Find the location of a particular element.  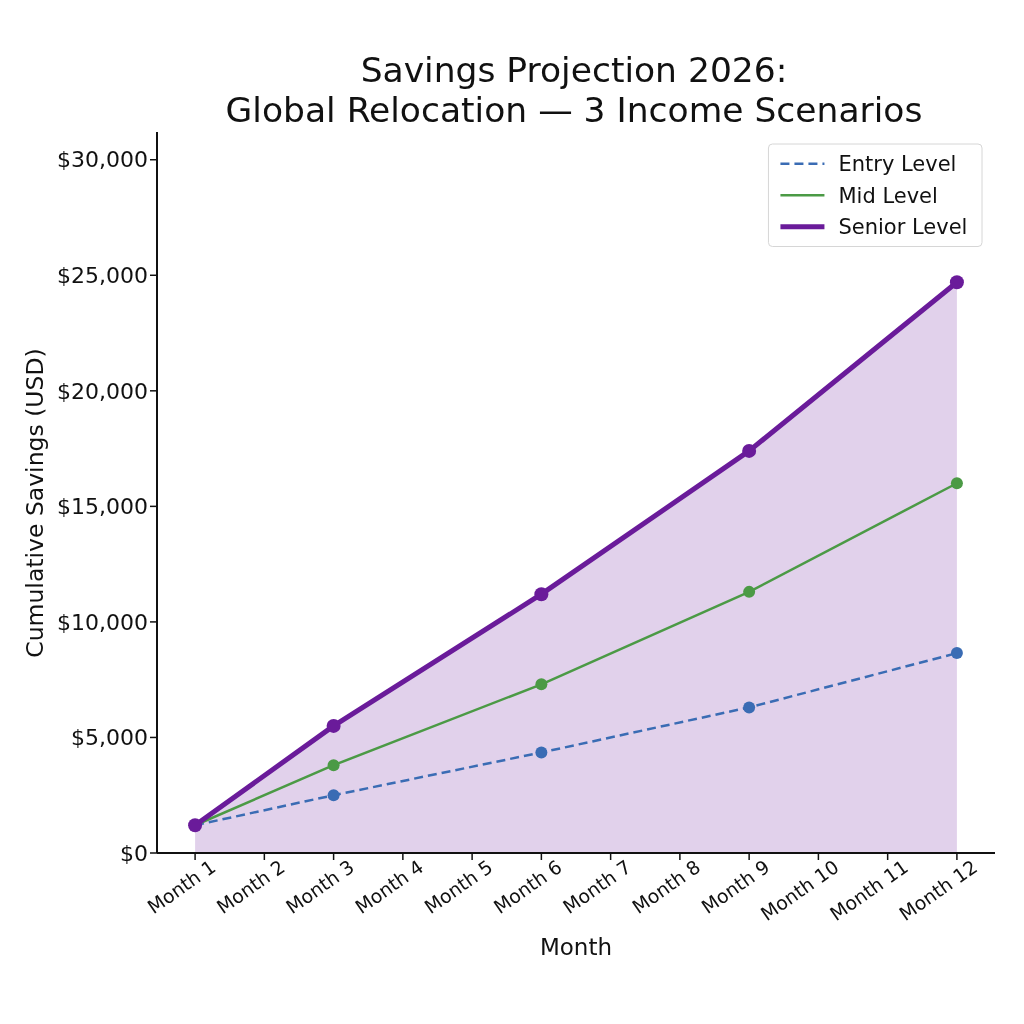

y-tick-label: $5,000 is located at coordinates (109, 738).